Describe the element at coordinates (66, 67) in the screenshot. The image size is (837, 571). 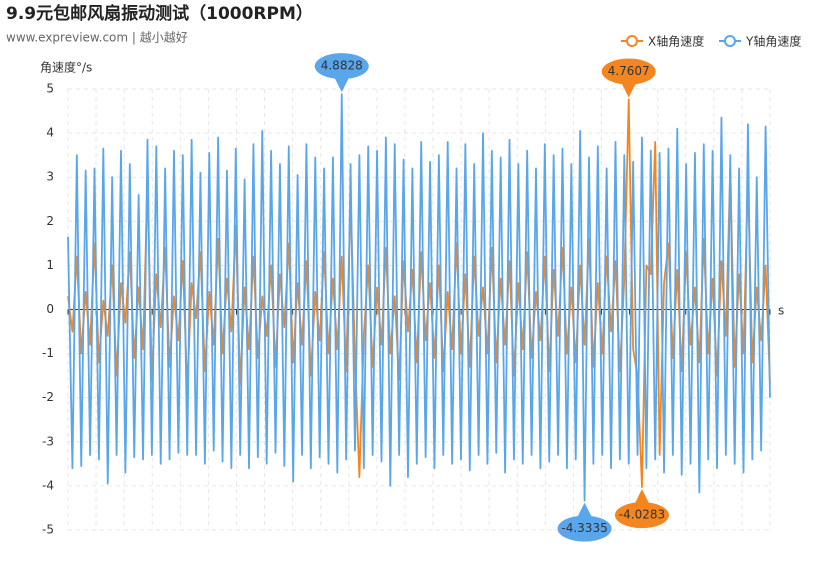
I see `y-axis-label: 角速度°/s` at that location.